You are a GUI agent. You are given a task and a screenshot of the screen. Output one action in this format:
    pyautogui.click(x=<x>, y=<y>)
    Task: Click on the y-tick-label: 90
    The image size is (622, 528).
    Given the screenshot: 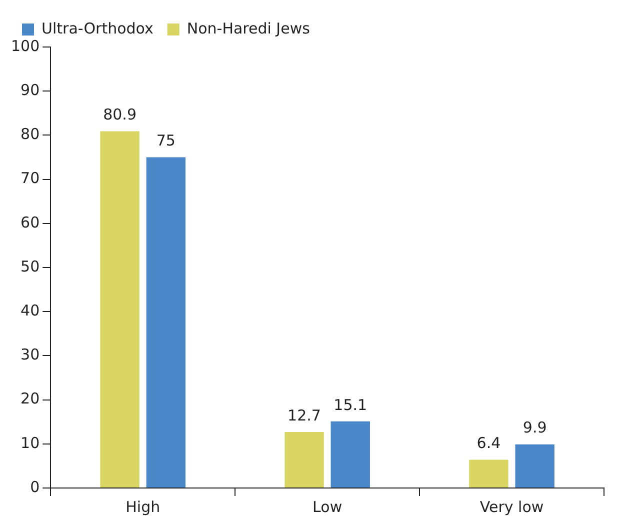 What is the action you would take?
    pyautogui.click(x=30, y=89)
    